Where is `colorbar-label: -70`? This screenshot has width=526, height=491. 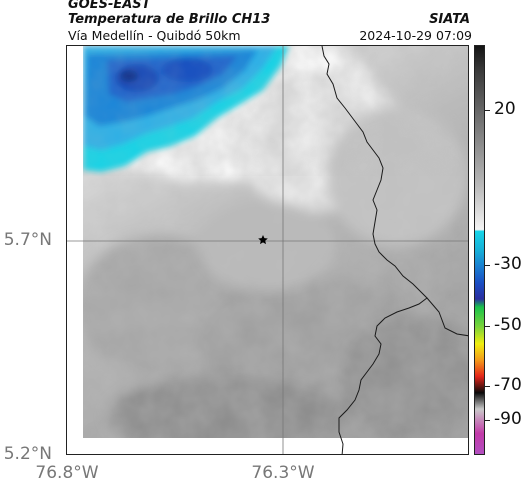 colorbar-label: -70 is located at coordinates (508, 385).